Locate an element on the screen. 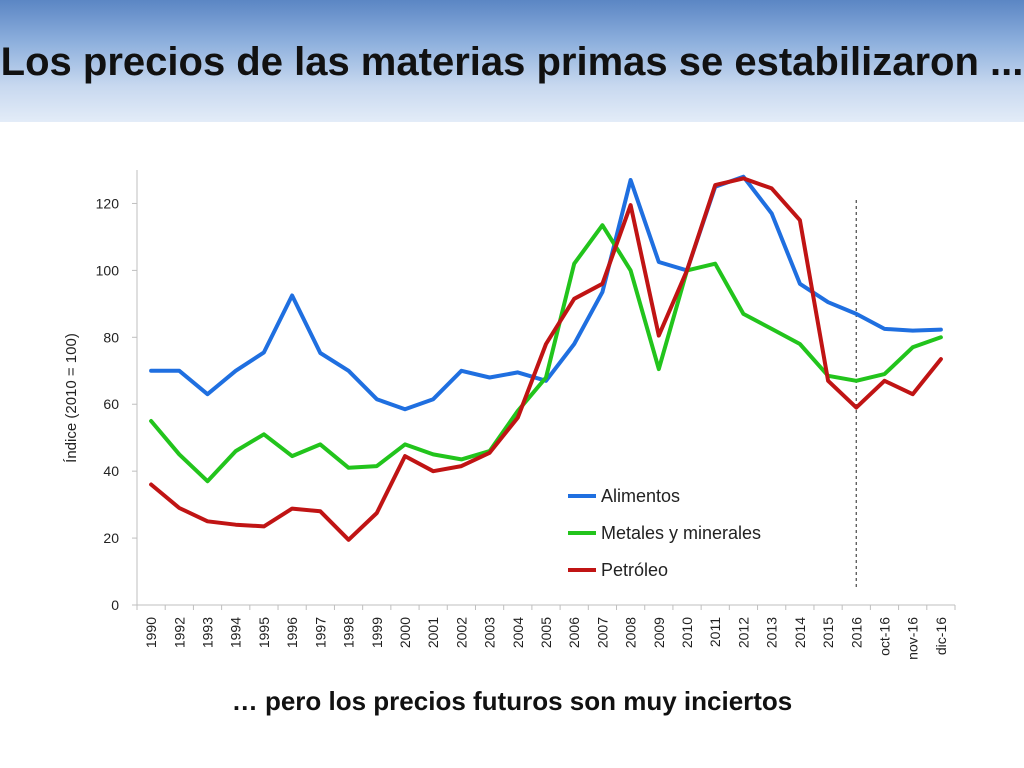 The image size is (1024, 768). legend-label: Alimentos is located at coordinates (640, 496).